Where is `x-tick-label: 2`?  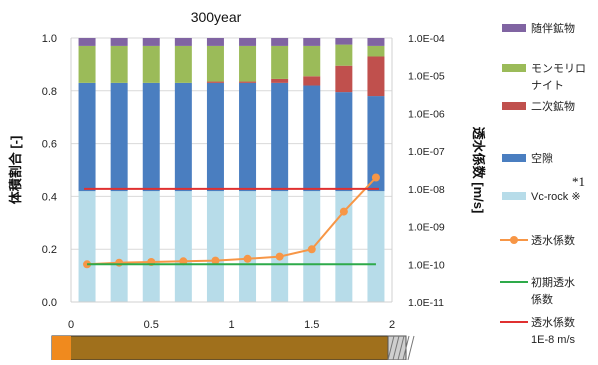 x-tick-label: 2 is located at coordinates (392, 325).